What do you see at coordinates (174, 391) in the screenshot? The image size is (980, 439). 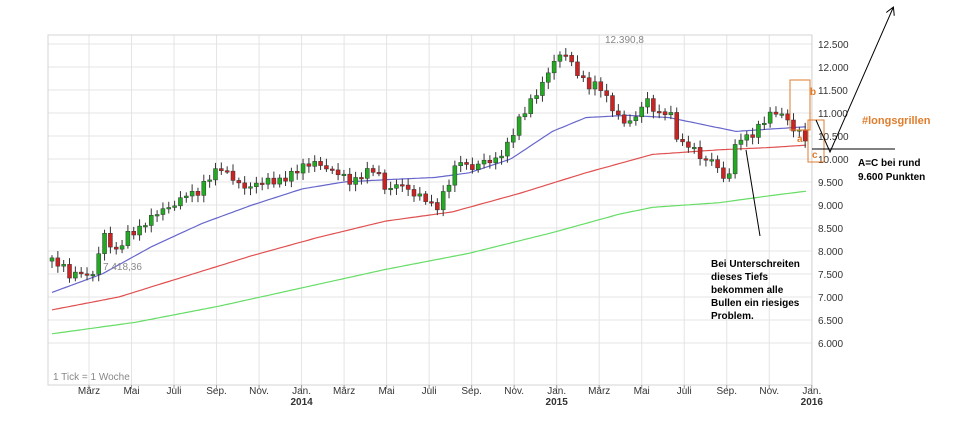 I see `x-tick-label: Juli` at bounding box center [174, 391].